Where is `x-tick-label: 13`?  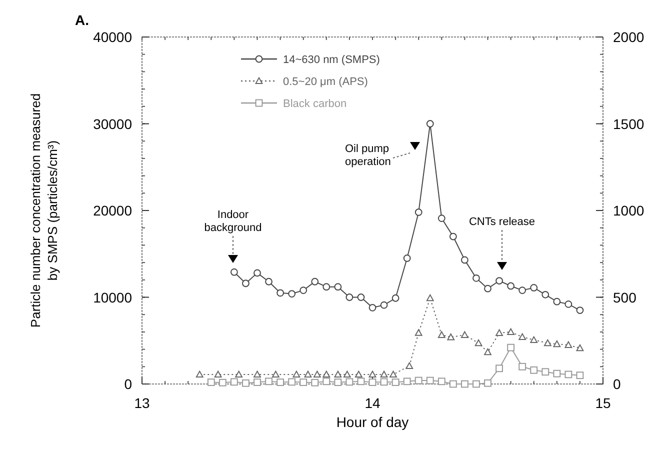
x-tick-label: 13 is located at coordinates (142, 403).